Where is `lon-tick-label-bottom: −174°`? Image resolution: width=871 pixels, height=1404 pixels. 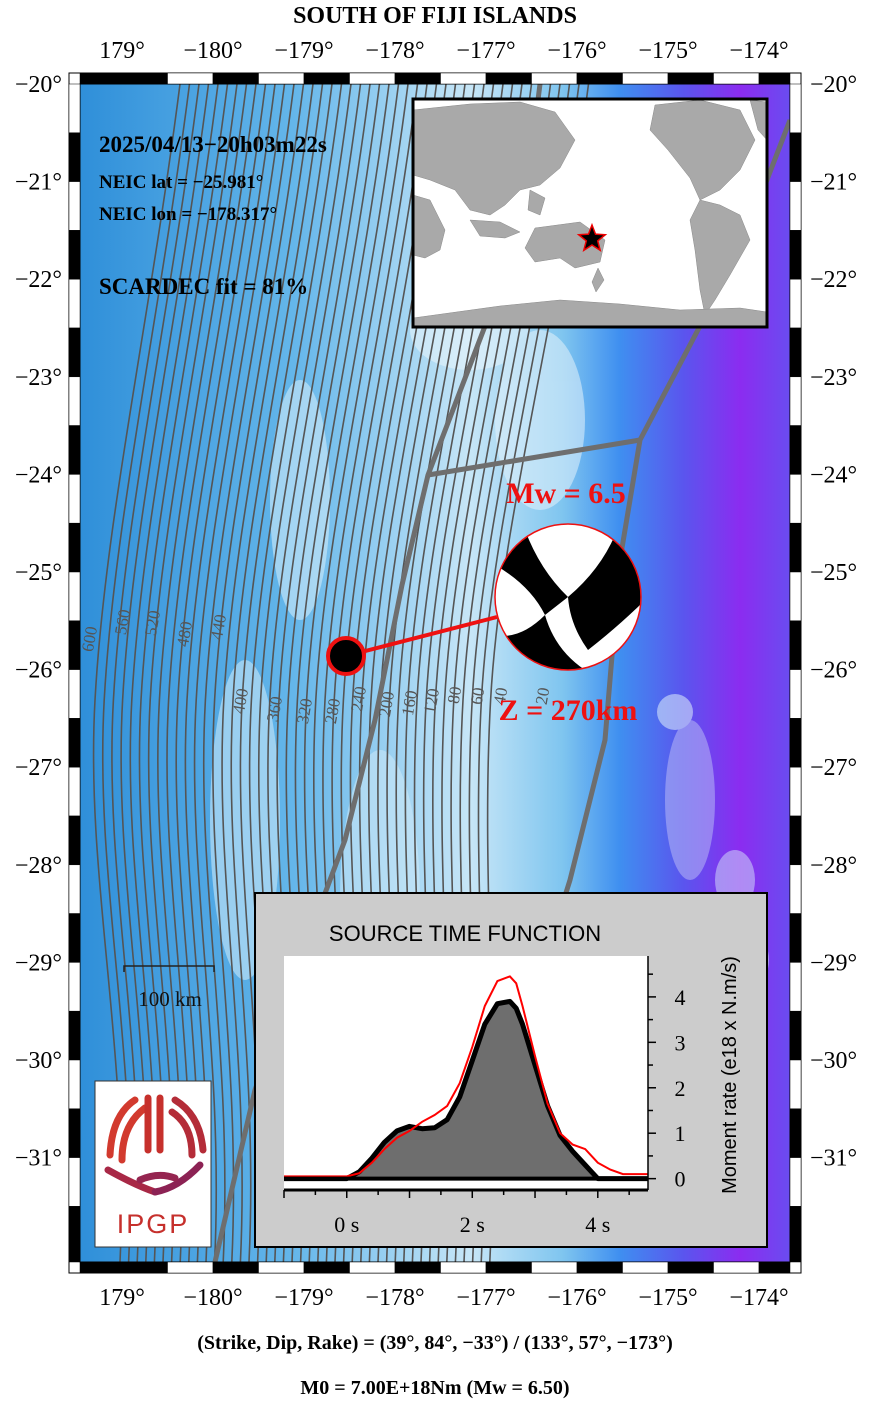 lon-tick-label-bottom: −174° is located at coordinates (758, 1298).